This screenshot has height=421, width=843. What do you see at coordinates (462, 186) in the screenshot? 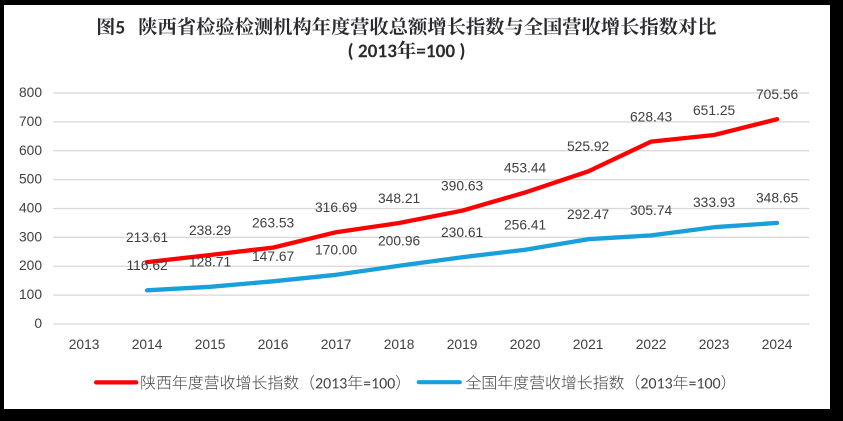
I see `svg-text: 390.63` at bounding box center [462, 186].